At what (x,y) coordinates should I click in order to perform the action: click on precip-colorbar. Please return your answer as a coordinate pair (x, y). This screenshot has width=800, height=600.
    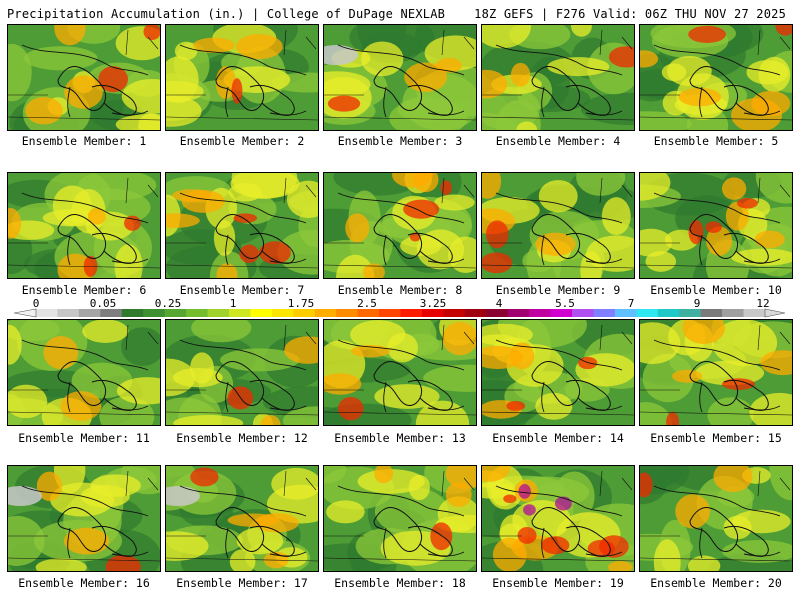
    Looking at the image, I should click on (399, 313).